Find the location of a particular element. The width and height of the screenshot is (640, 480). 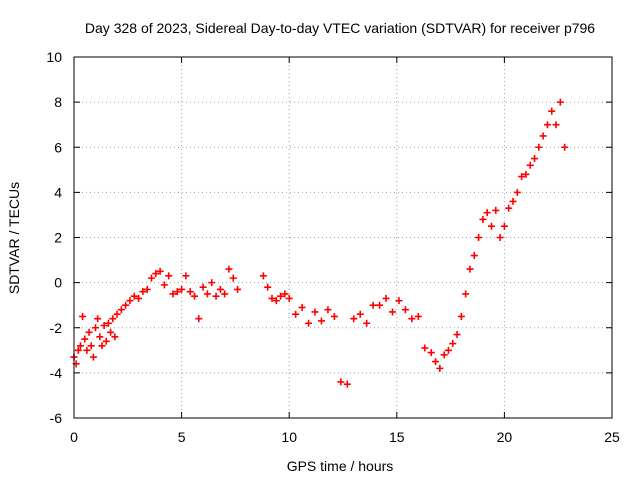

y-tick-labels: -6 -4 -2 0 2 4 6 8 10 is located at coordinates (54, 237).